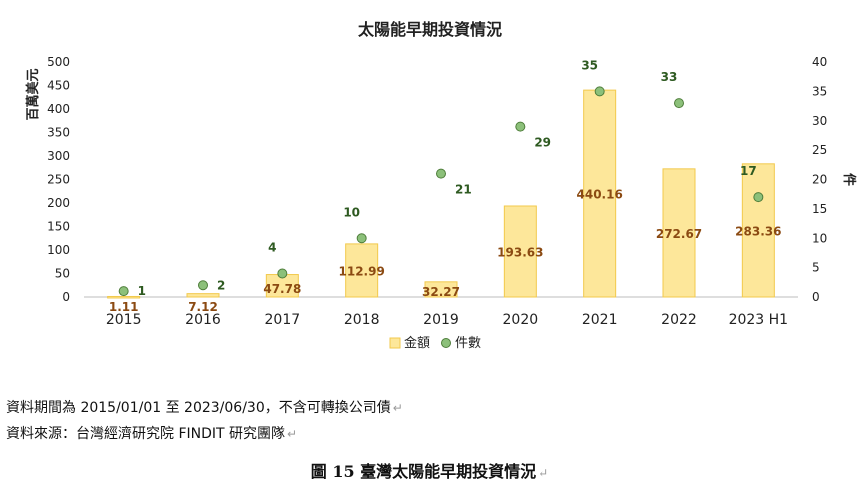 The image size is (859, 489). What do you see at coordinates (468, 343) in the screenshot?
I see `legend-label: 件數` at bounding box center [468, 343].